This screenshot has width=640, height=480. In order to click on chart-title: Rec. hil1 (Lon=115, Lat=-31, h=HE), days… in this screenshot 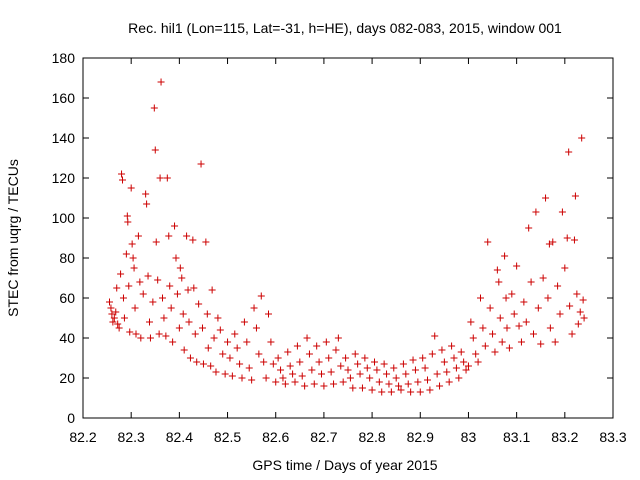, I will do `click(345, 28)`.